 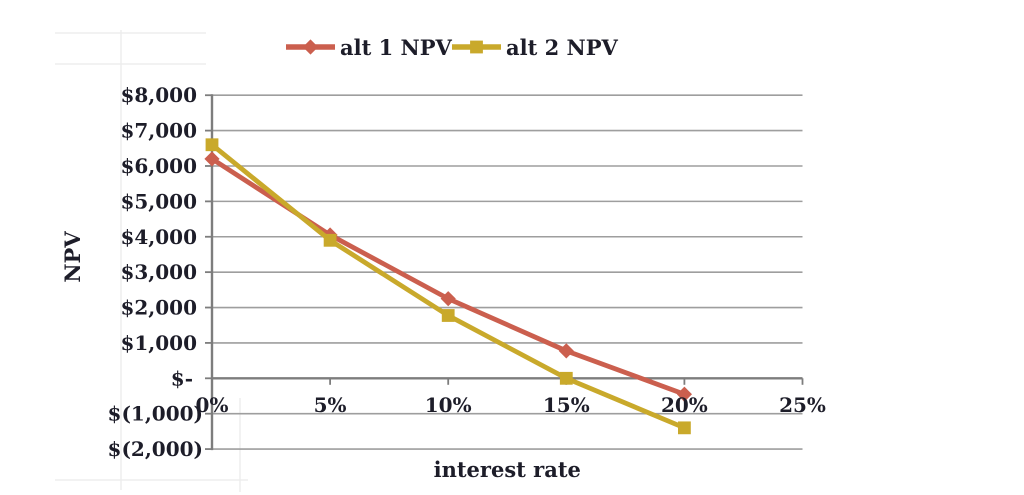 I want to click on y-tick-label: $5,000, so click(x=158, y=201).